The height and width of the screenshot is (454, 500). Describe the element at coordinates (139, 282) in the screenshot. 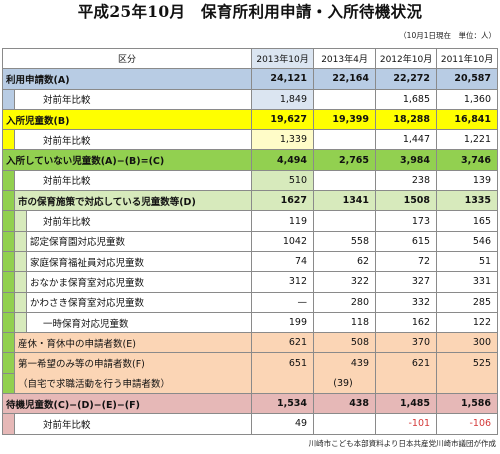

I see `row-label: おなかま保育室対応児童数` at that location.